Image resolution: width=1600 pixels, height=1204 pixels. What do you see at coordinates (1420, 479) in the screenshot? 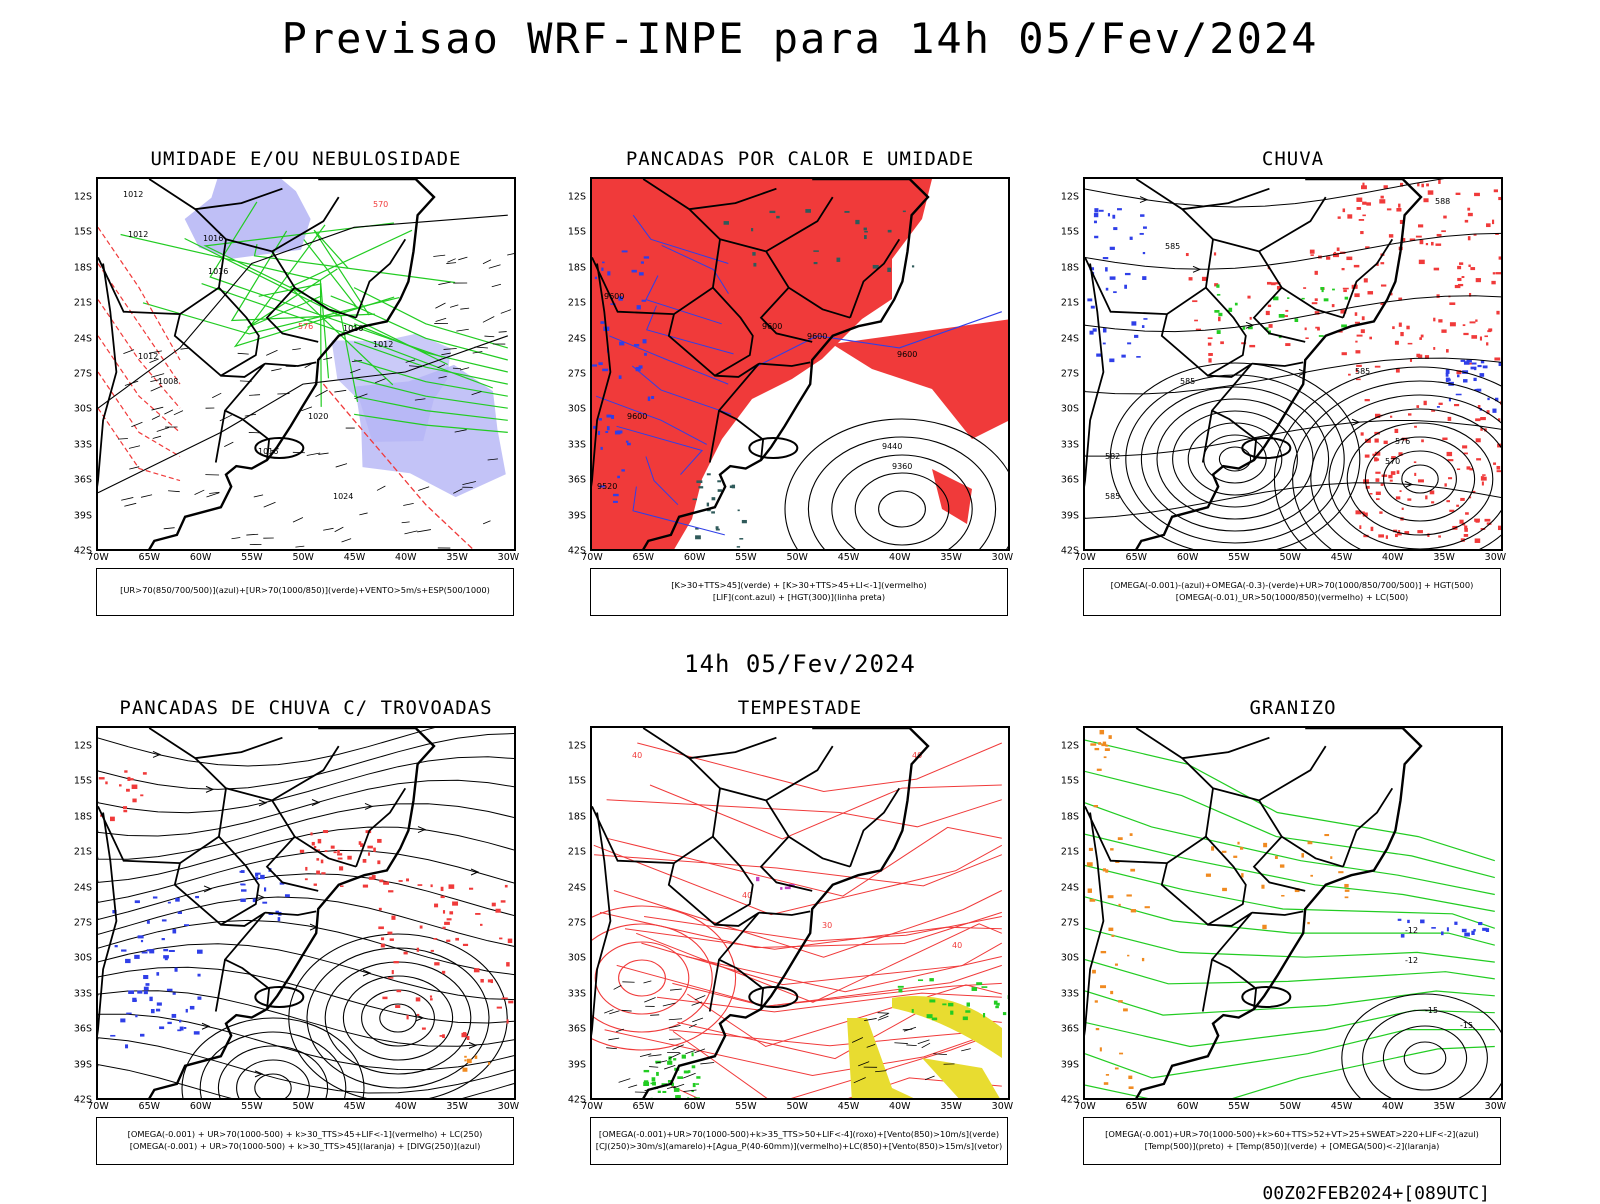
I see `geopotential-contour-black` at bounding box center [1420, 479].